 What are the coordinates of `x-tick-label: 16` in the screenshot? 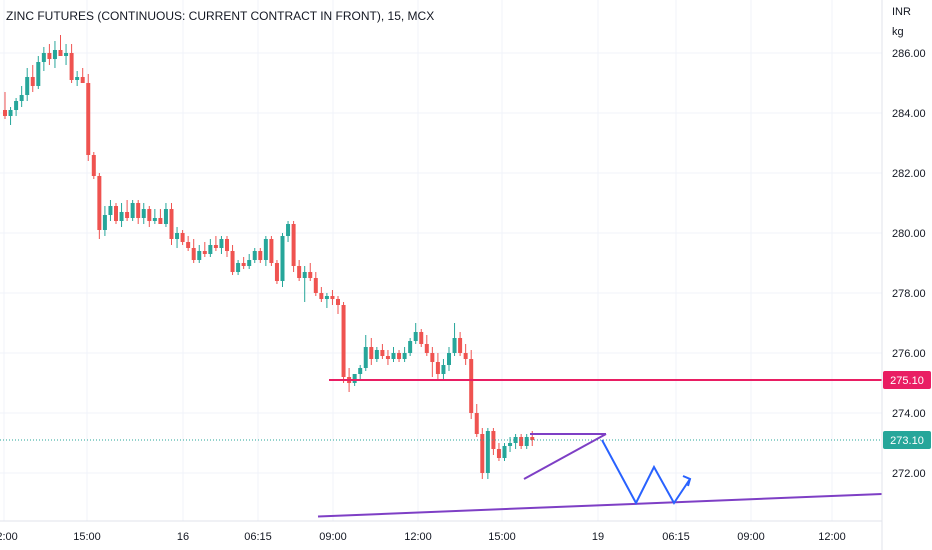 It's located at (183, 537).